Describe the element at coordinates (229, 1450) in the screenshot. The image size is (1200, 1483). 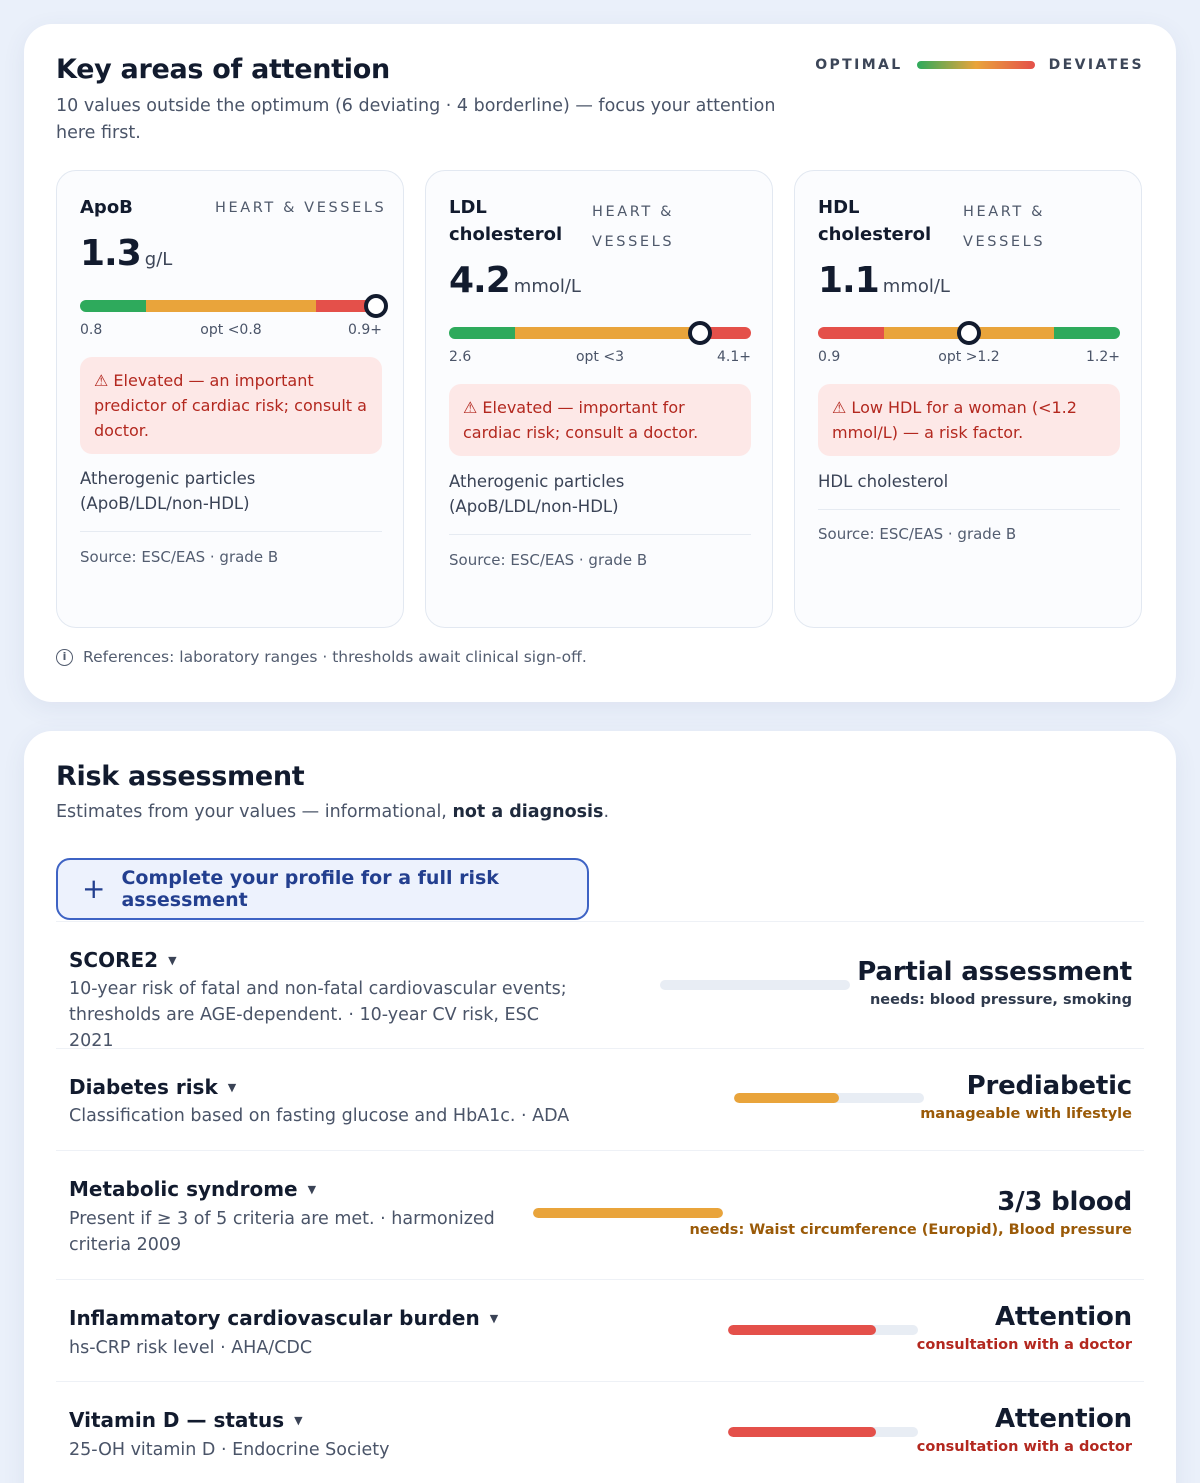
I see `risk-description: 25-OH vitamin D · Endocrine Society` at that location.